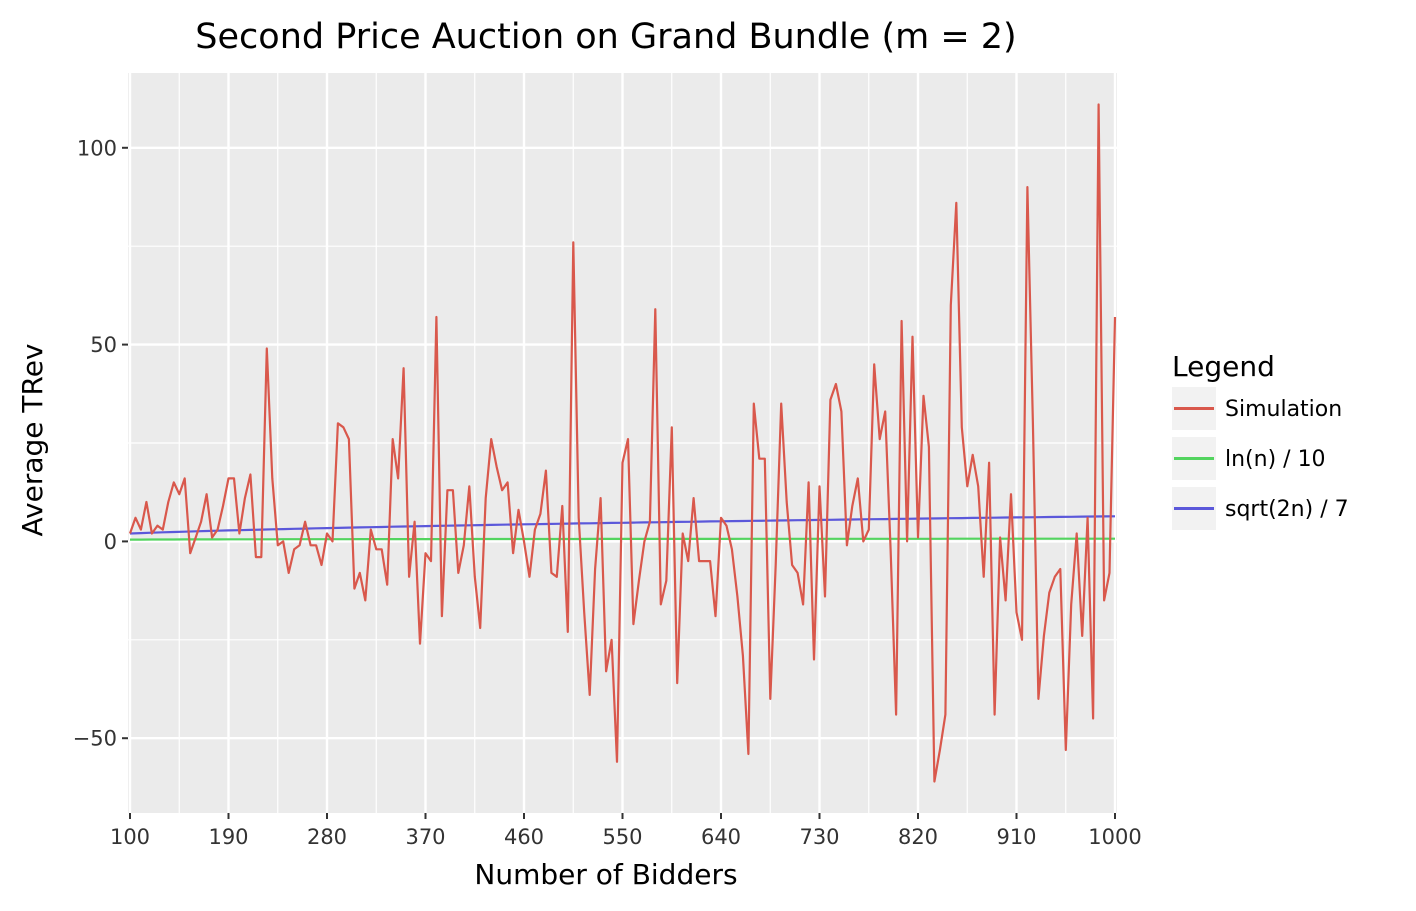  Describe the element at coordinates (97, 148) in the screenshot. I see `y-tick-label: 100` at that location.